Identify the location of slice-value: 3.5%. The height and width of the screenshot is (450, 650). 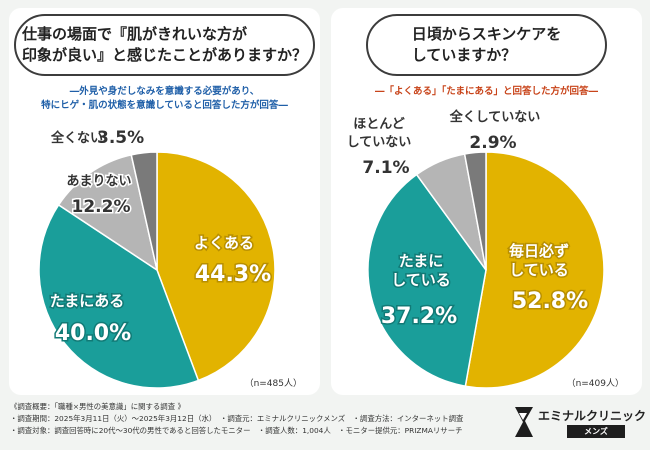
(120, 138).